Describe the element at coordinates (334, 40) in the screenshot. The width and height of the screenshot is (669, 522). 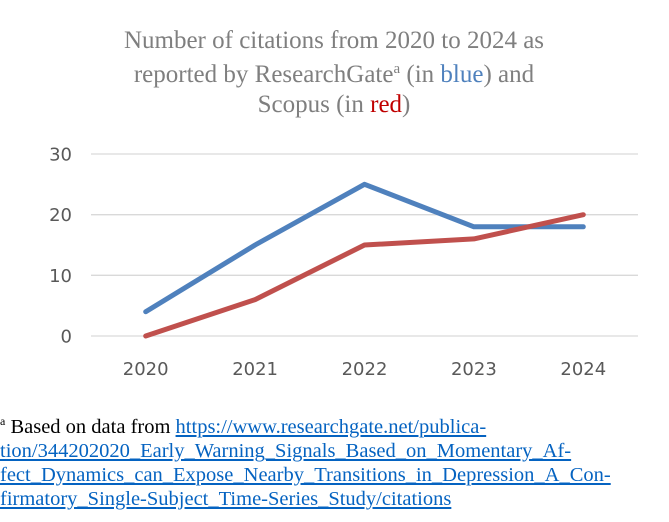
I see `chart-title-line-1: Number of citations from 2020 to 2024 as` at that location.